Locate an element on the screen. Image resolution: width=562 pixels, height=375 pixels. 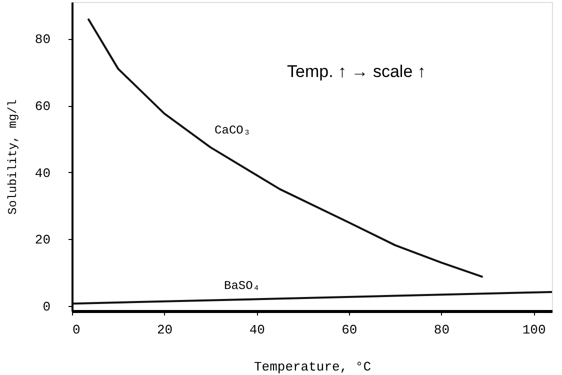
x-tick-label: 0 is located at coordinates (76, 330).